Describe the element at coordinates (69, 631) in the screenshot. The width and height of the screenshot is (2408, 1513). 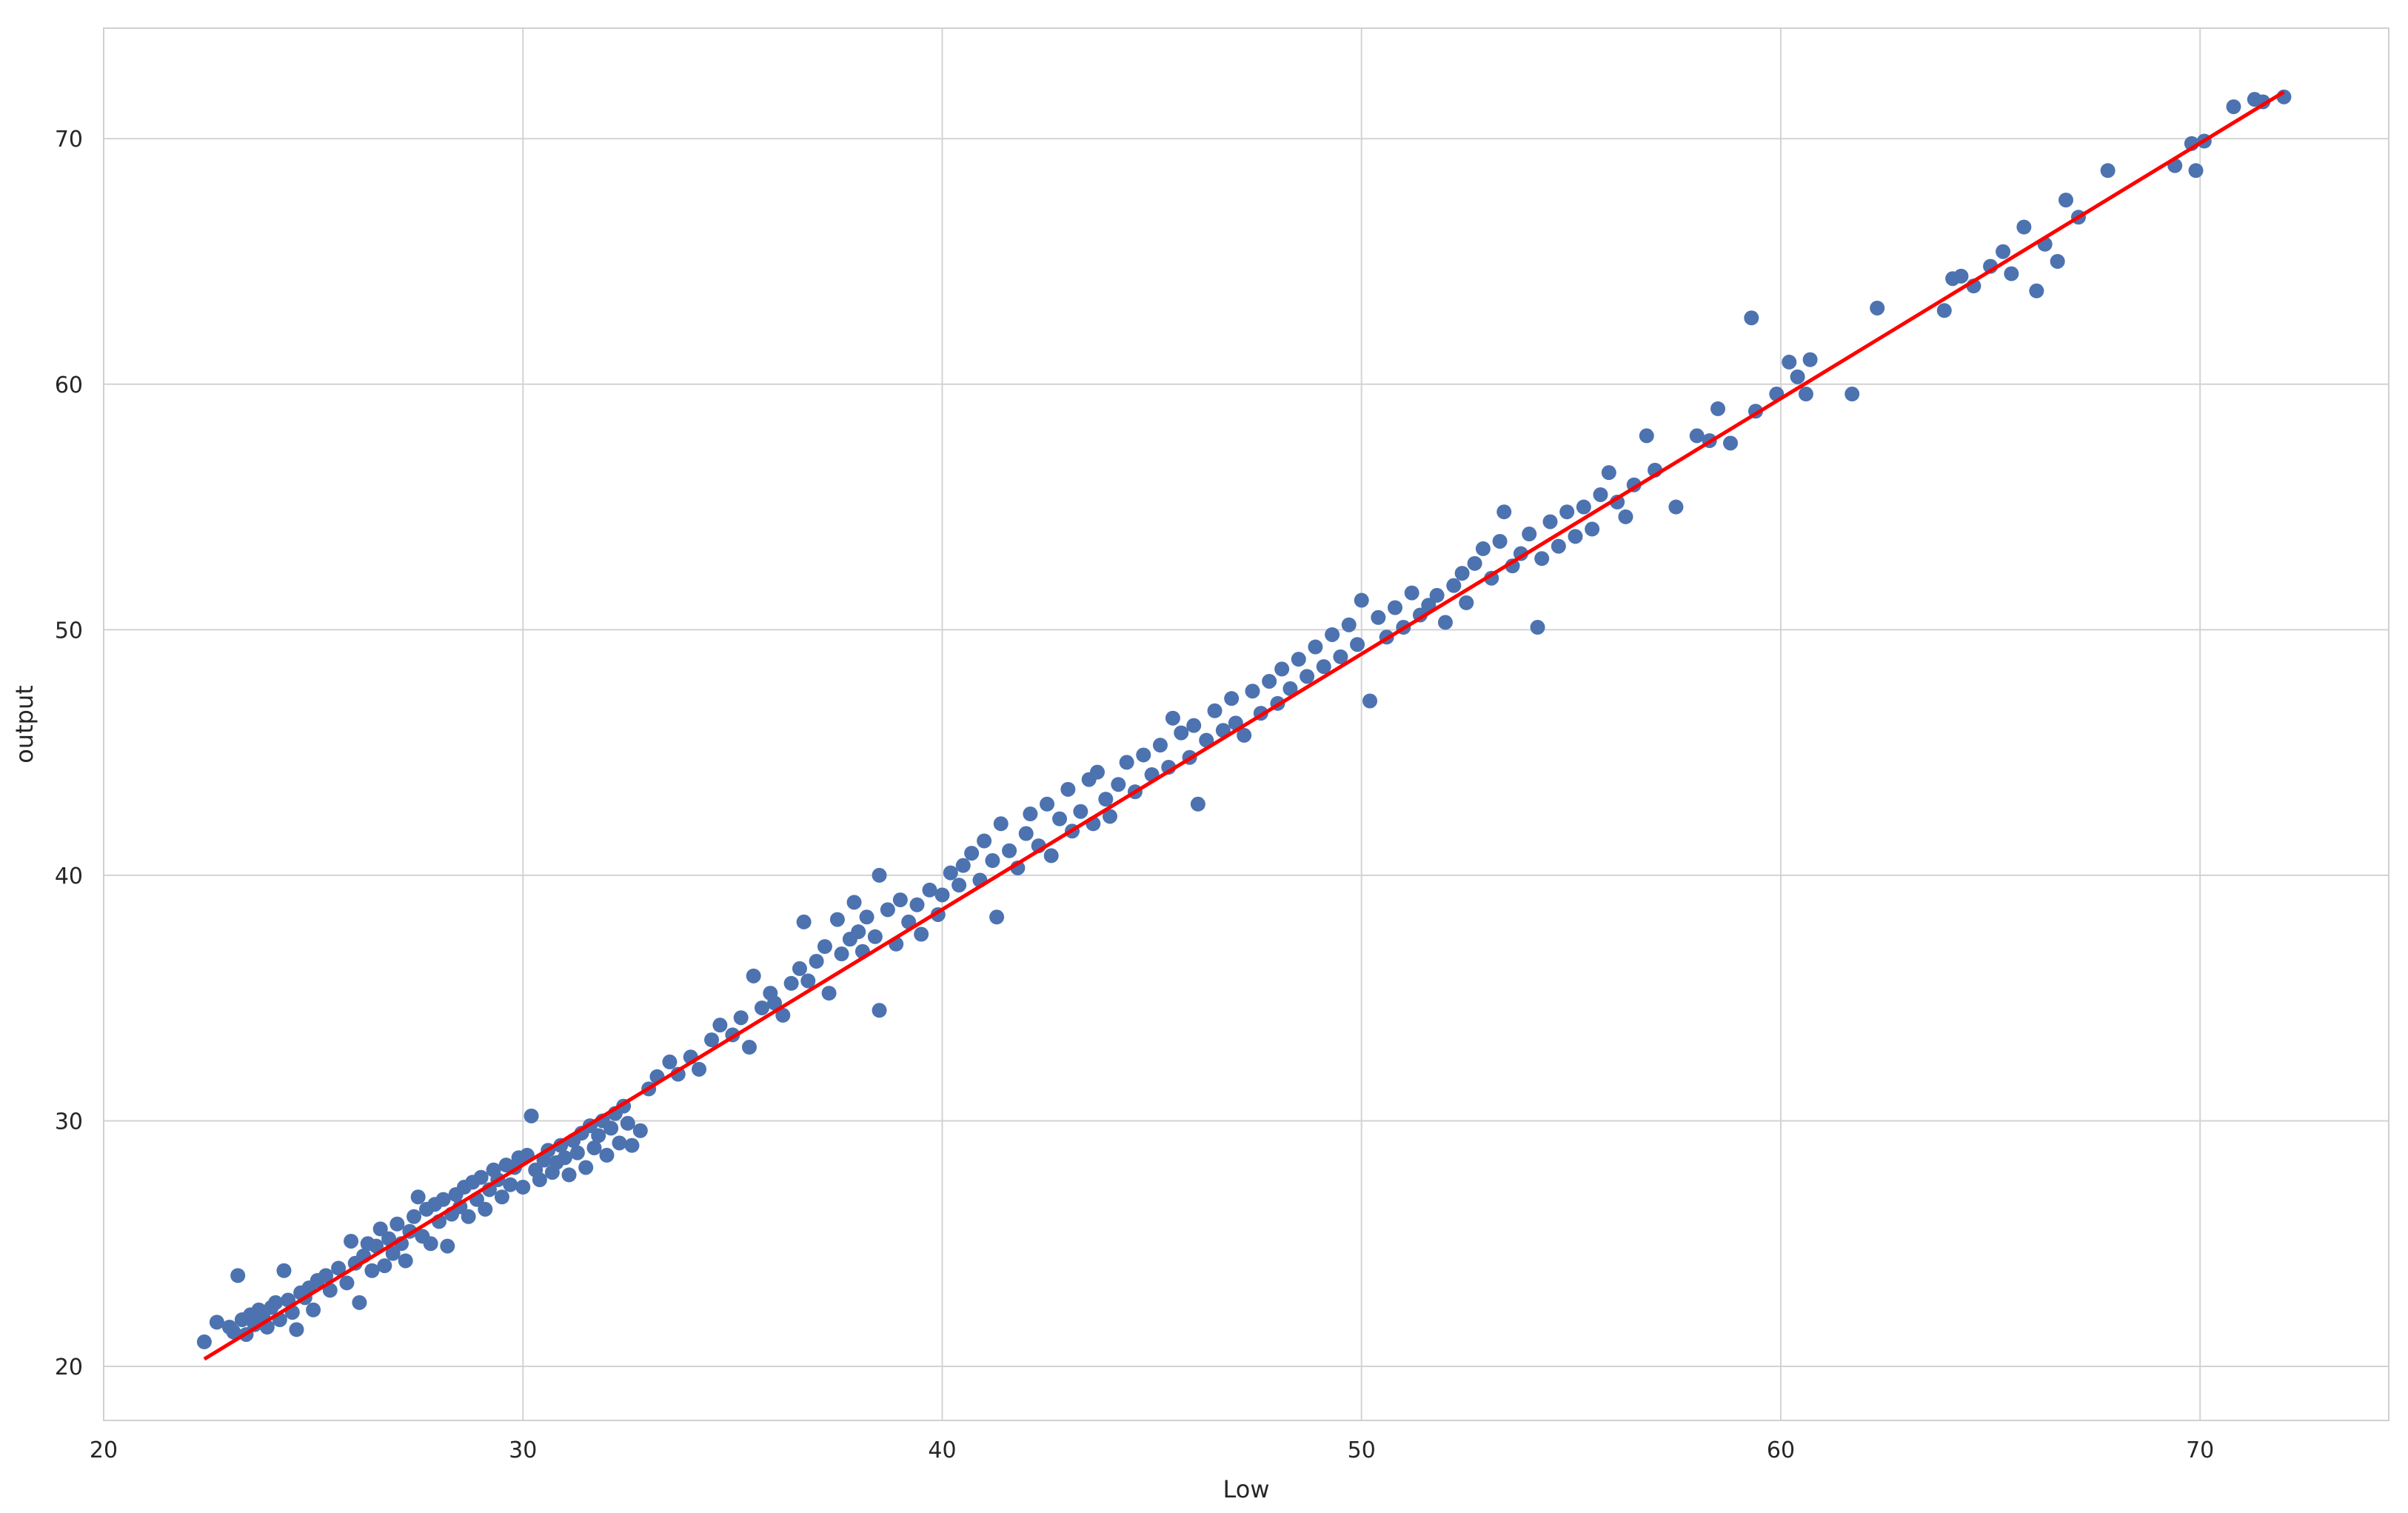
I see `y-tick-label: 50` at that location.